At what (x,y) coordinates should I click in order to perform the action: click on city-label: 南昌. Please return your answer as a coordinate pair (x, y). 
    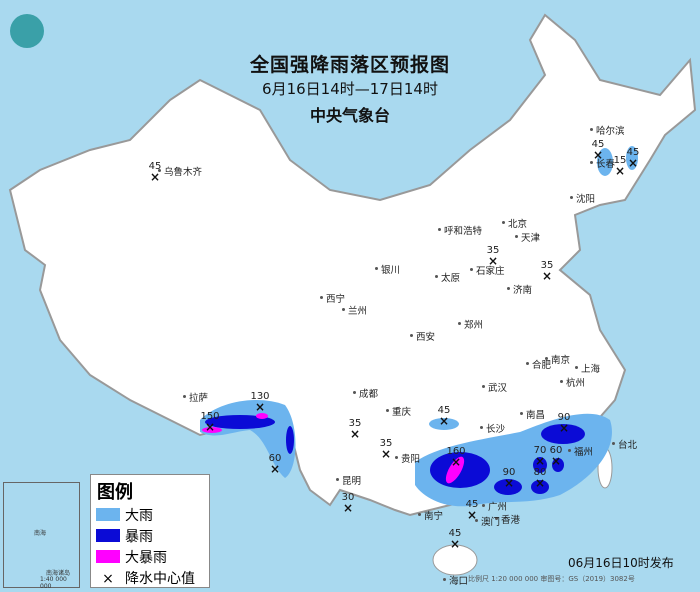
    Looking at the image, I should click on (532, 414).